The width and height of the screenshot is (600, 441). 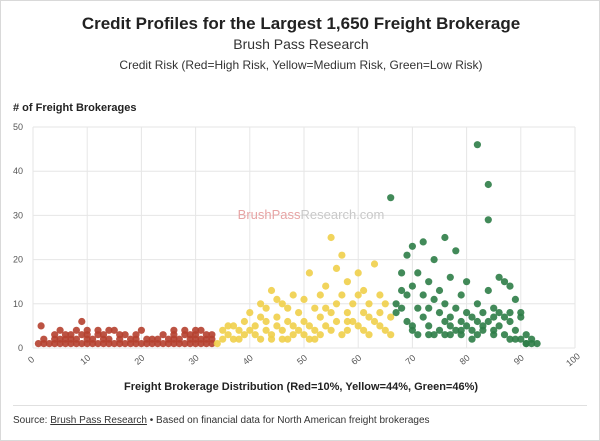 I want to click on source-label: Source:, so click(x=30, y=420).